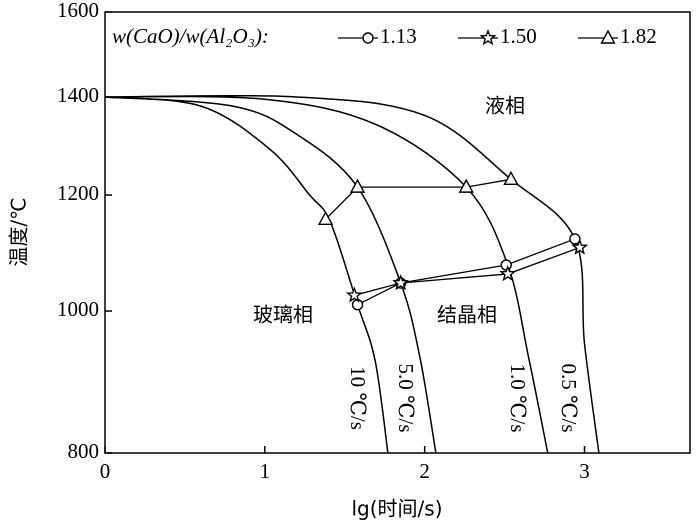 The width and height of the screenshot is (700, 527). What do you see at coordinates (396, 509) in the screenshot?
I see `x-axis-label: lg(时间/s)` at bounding box center [396, 509].